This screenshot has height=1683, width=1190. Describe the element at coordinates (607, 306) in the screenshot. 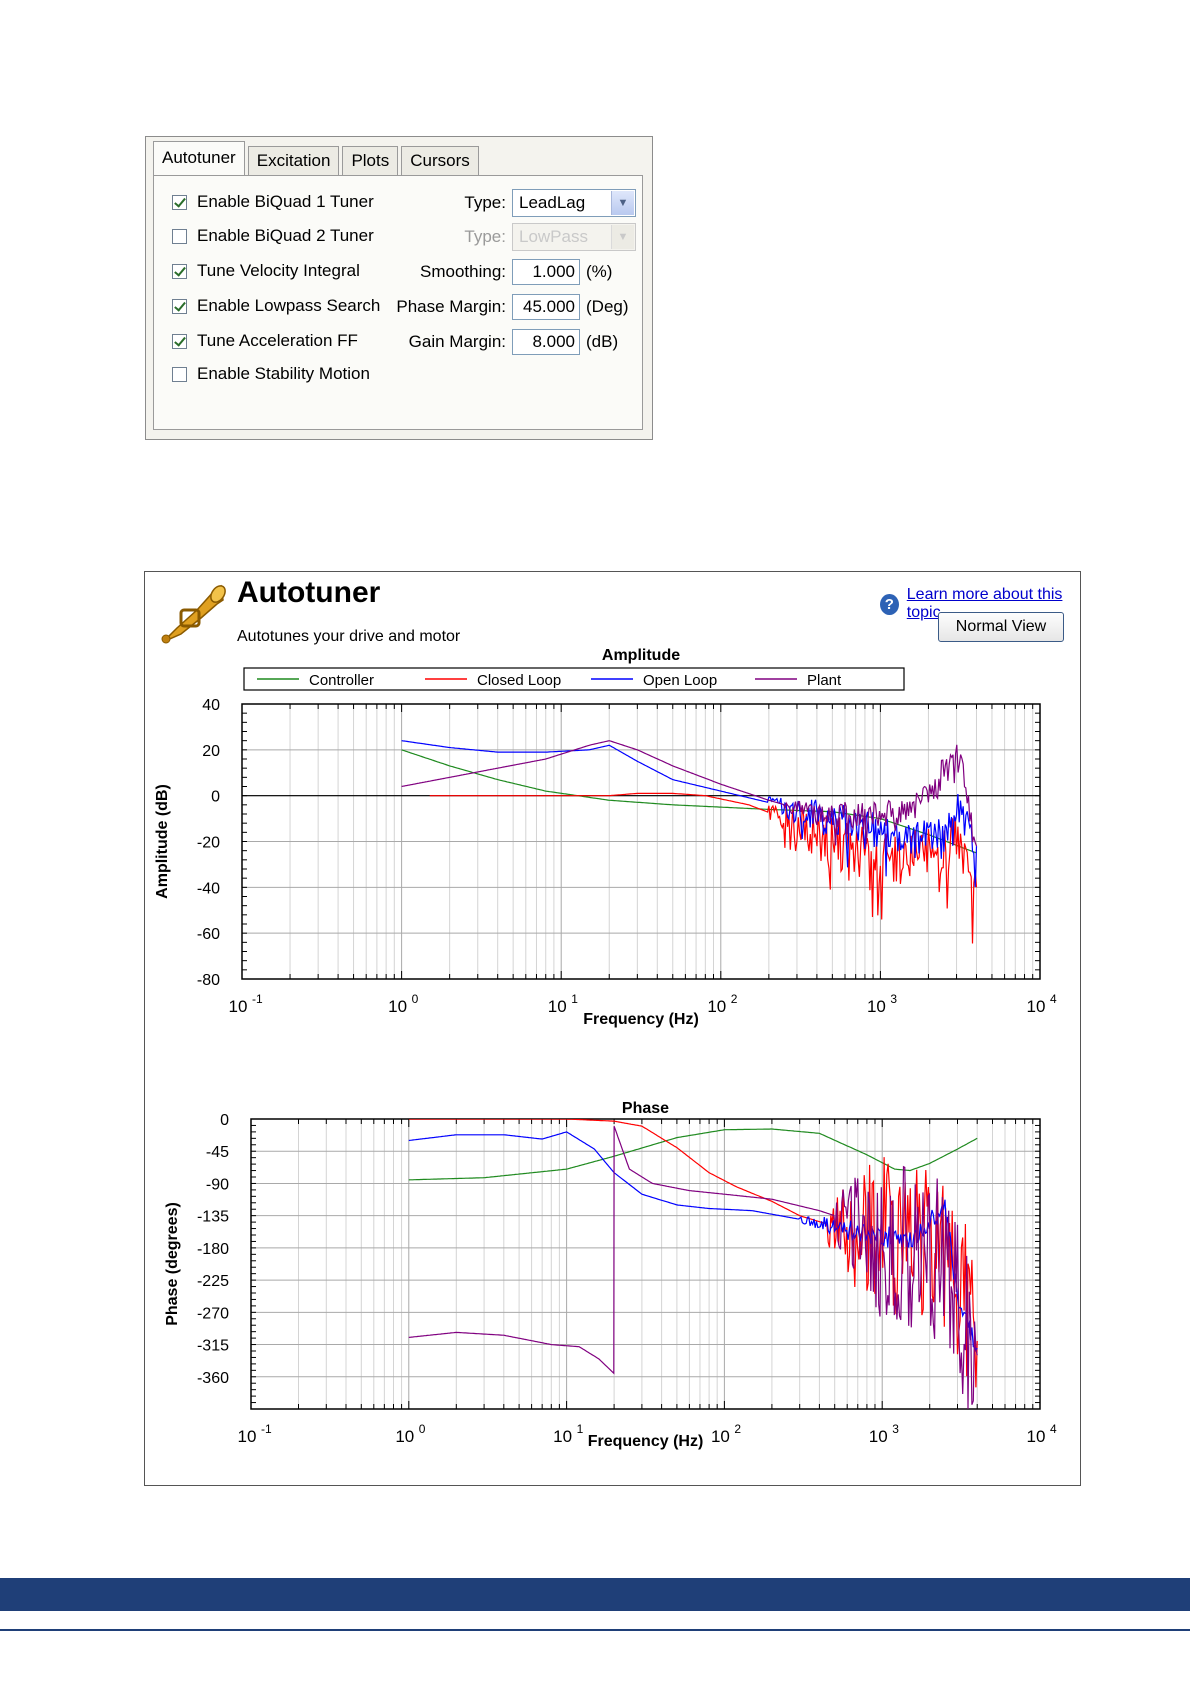

I see `phase-margin-unit: (Deg)` at that location.